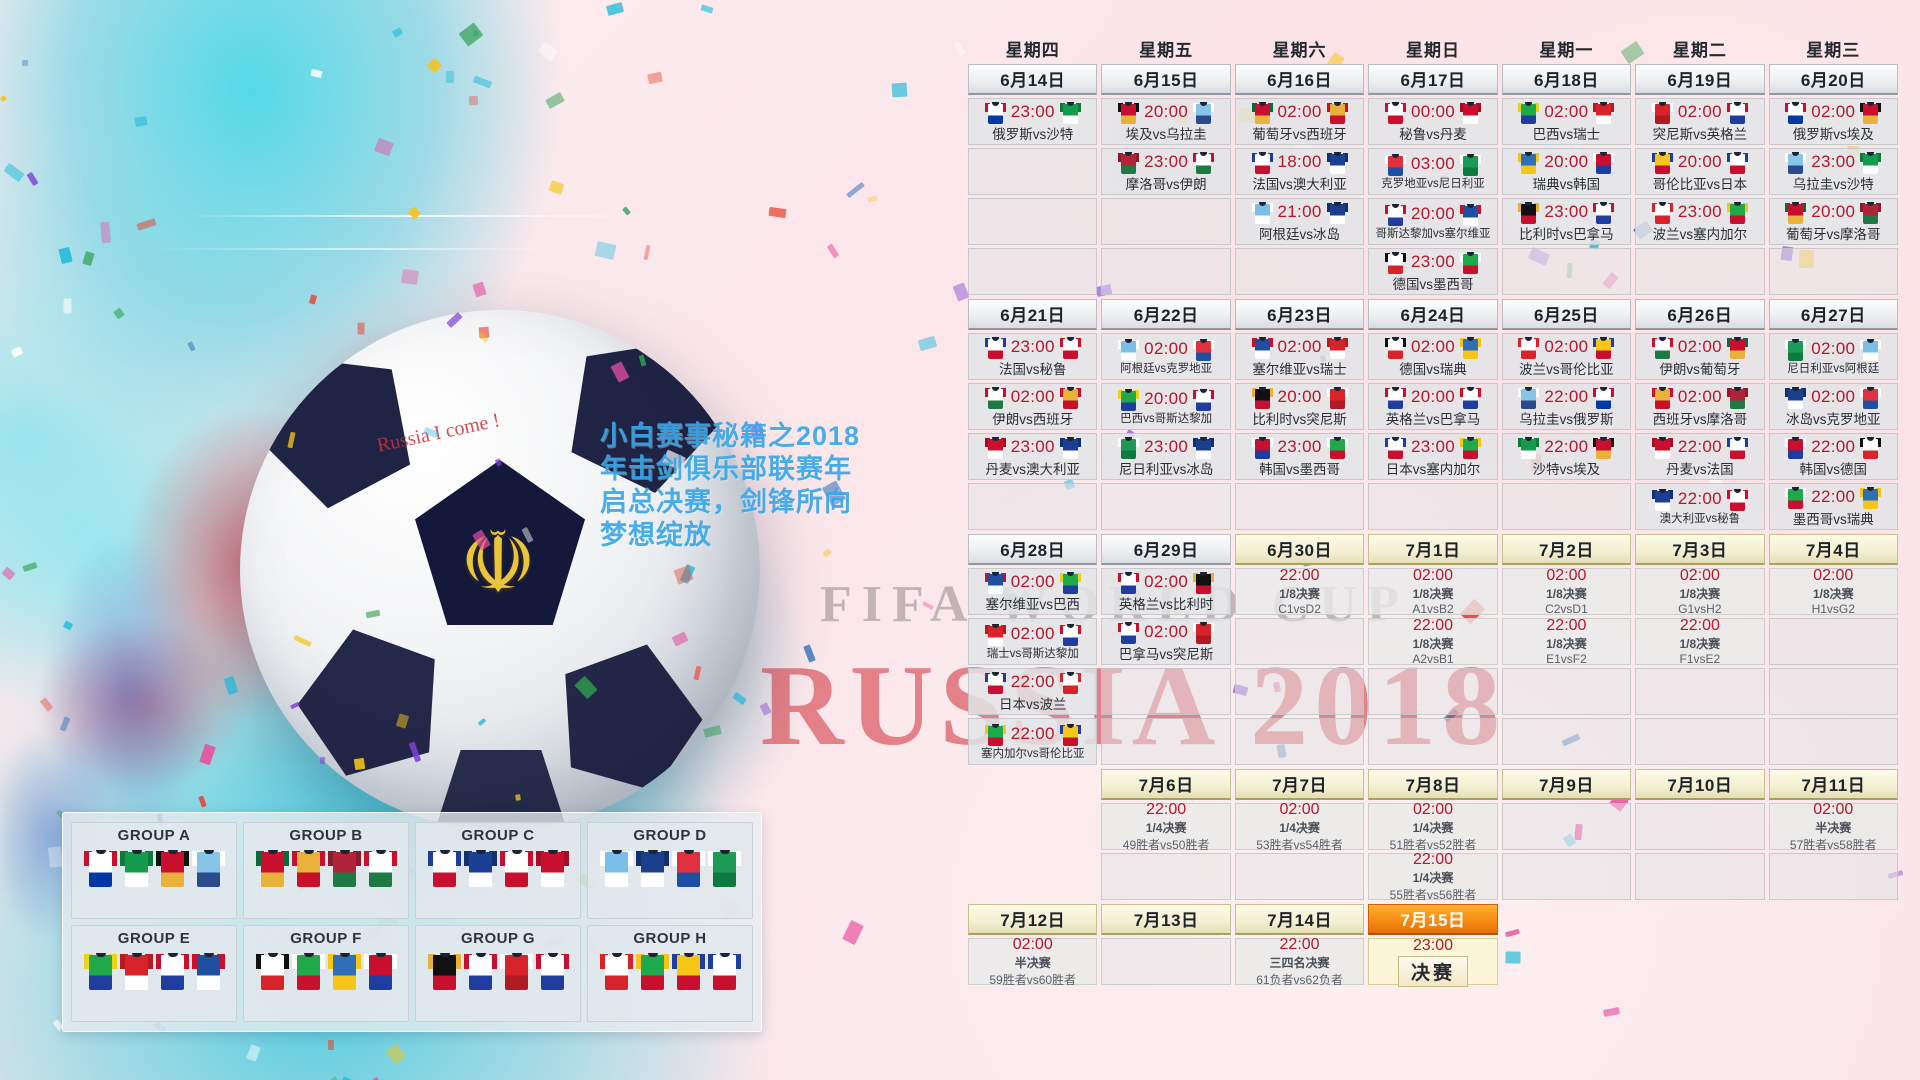 This screenshot has height=1080, width=1920. I want to click on knockout-match-cell: 22:00 1/8决赛 E1vsF2, so click(1566, 641).